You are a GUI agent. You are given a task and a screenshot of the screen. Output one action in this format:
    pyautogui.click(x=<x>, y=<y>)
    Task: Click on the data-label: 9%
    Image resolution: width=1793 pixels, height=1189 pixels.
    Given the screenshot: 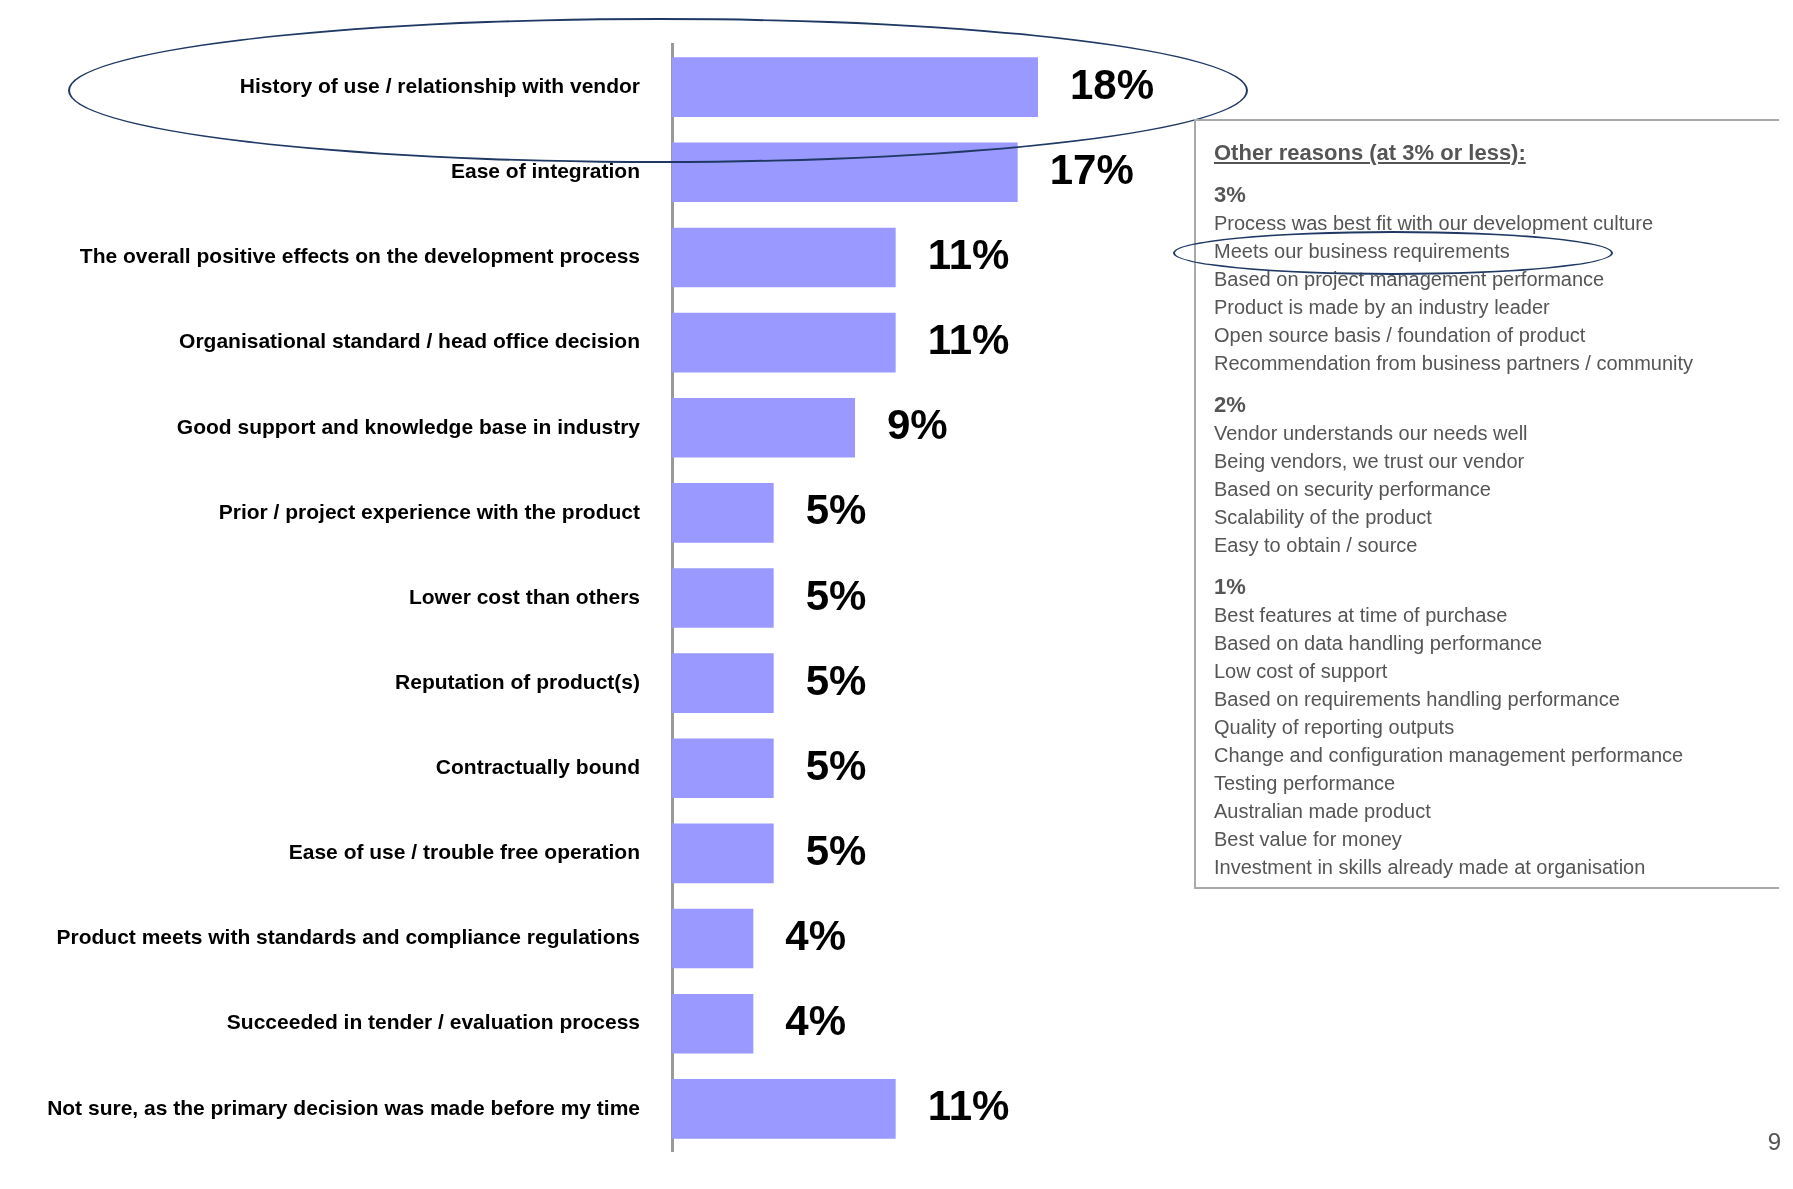 What is the action you would take?
    pyautogui.click(x=917, y=425)
    